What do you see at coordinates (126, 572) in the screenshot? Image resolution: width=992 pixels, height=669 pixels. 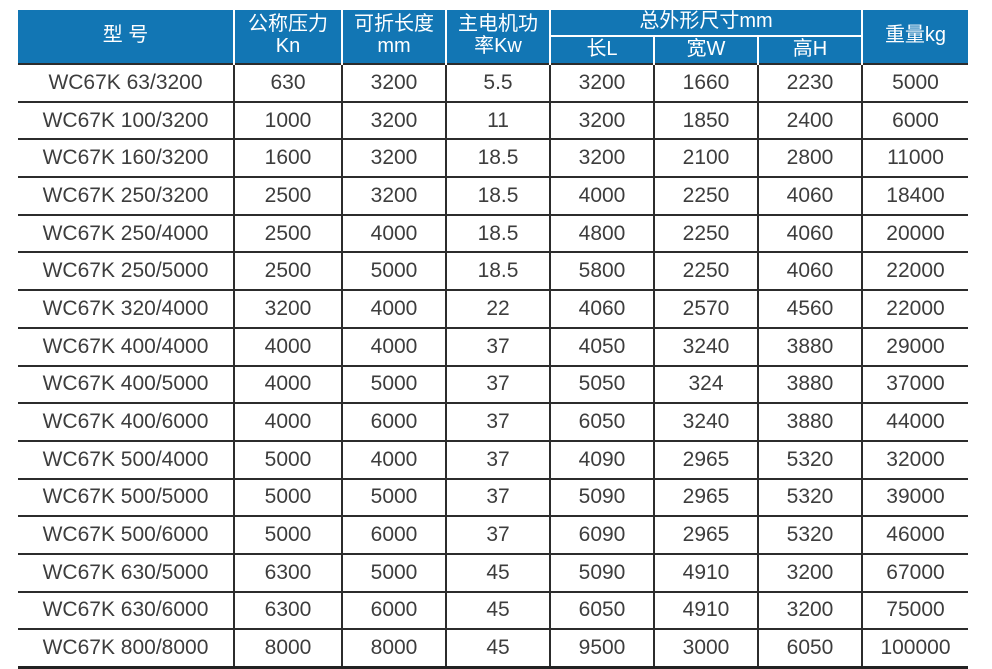 I see `model-cell: WC67K 630/5000` at bounding box center [126, 572].